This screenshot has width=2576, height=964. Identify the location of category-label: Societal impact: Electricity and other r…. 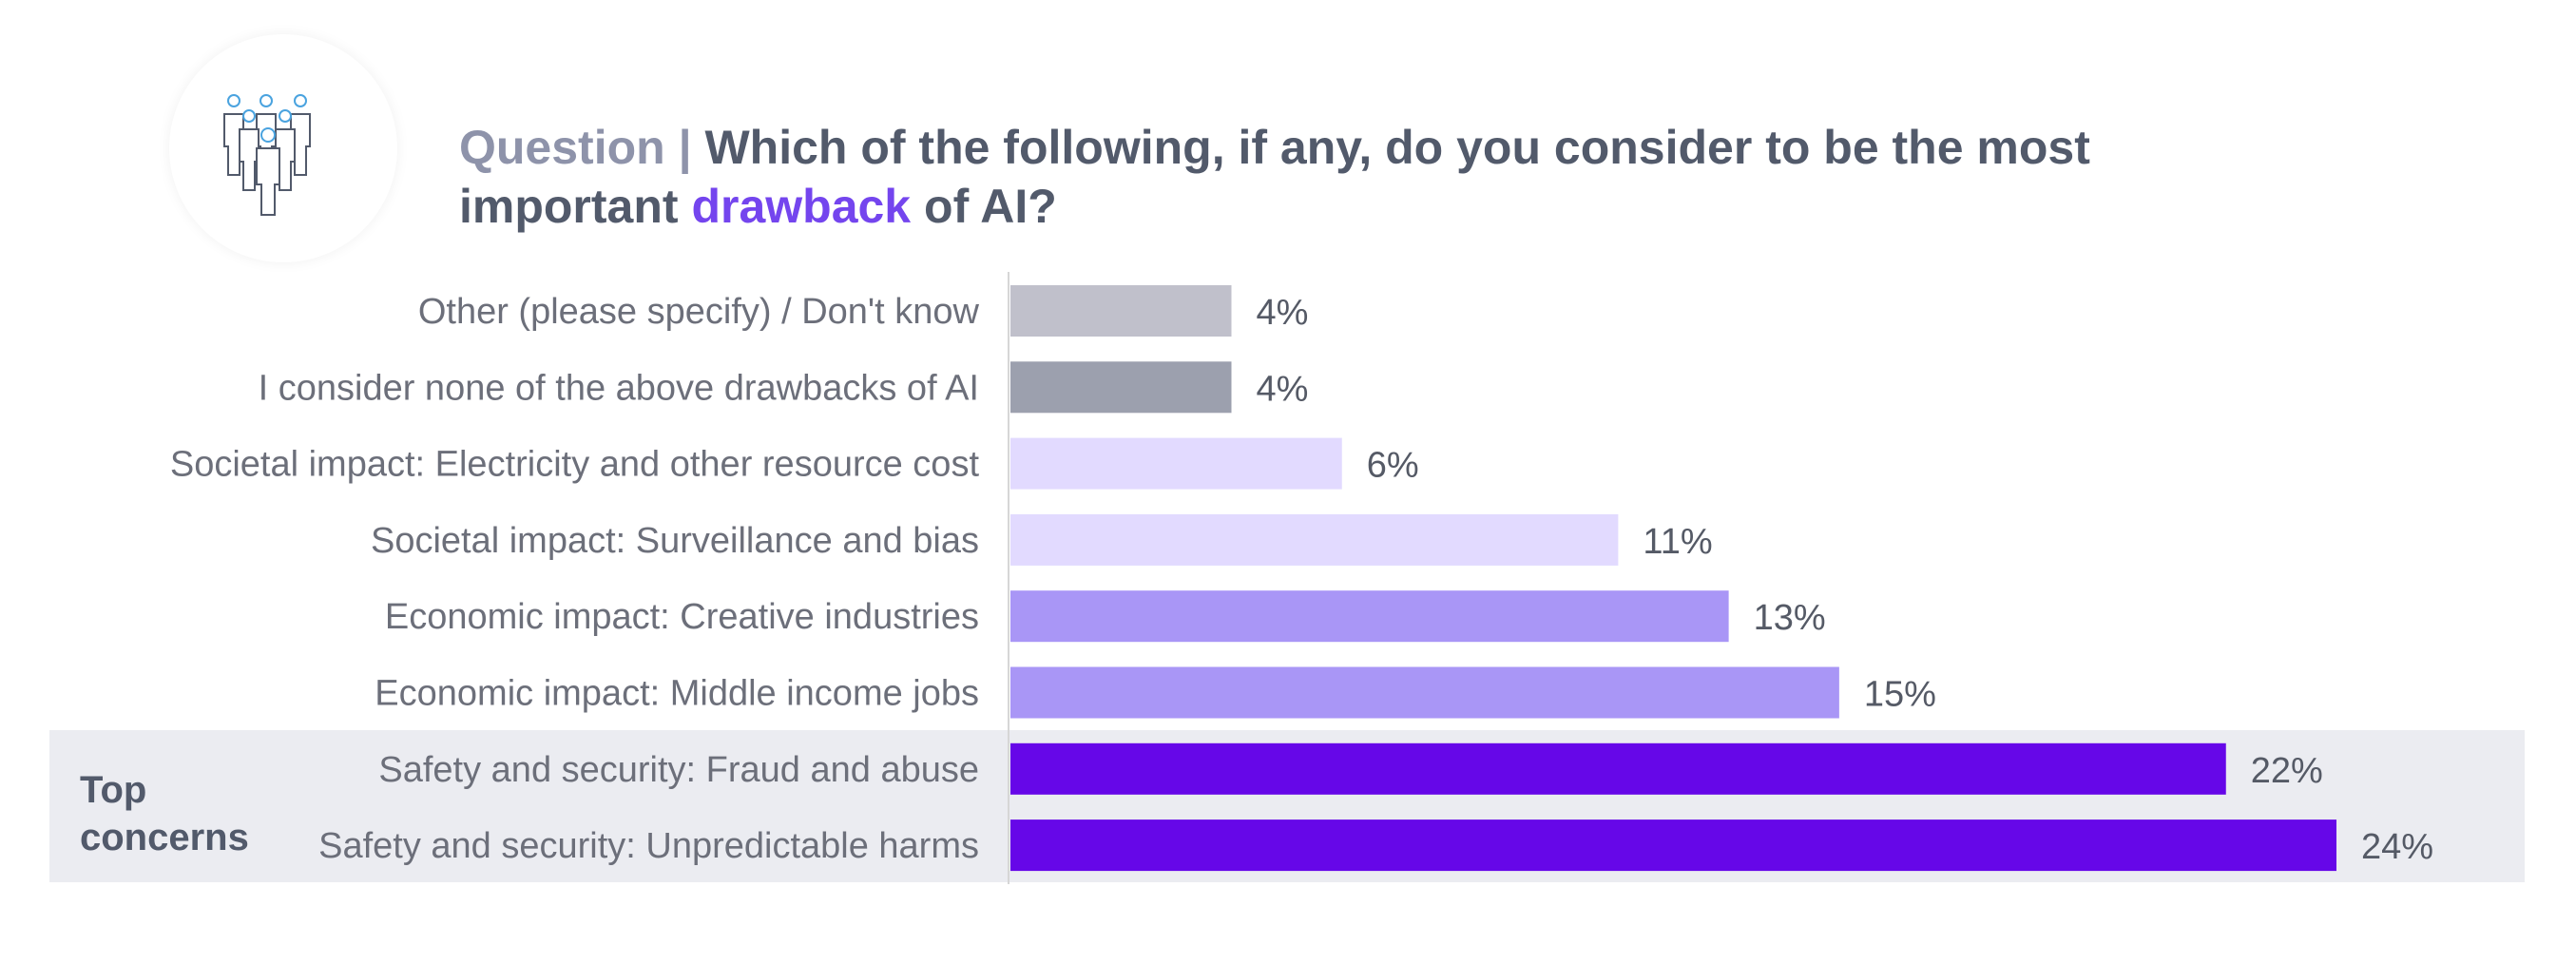
(575, 465).